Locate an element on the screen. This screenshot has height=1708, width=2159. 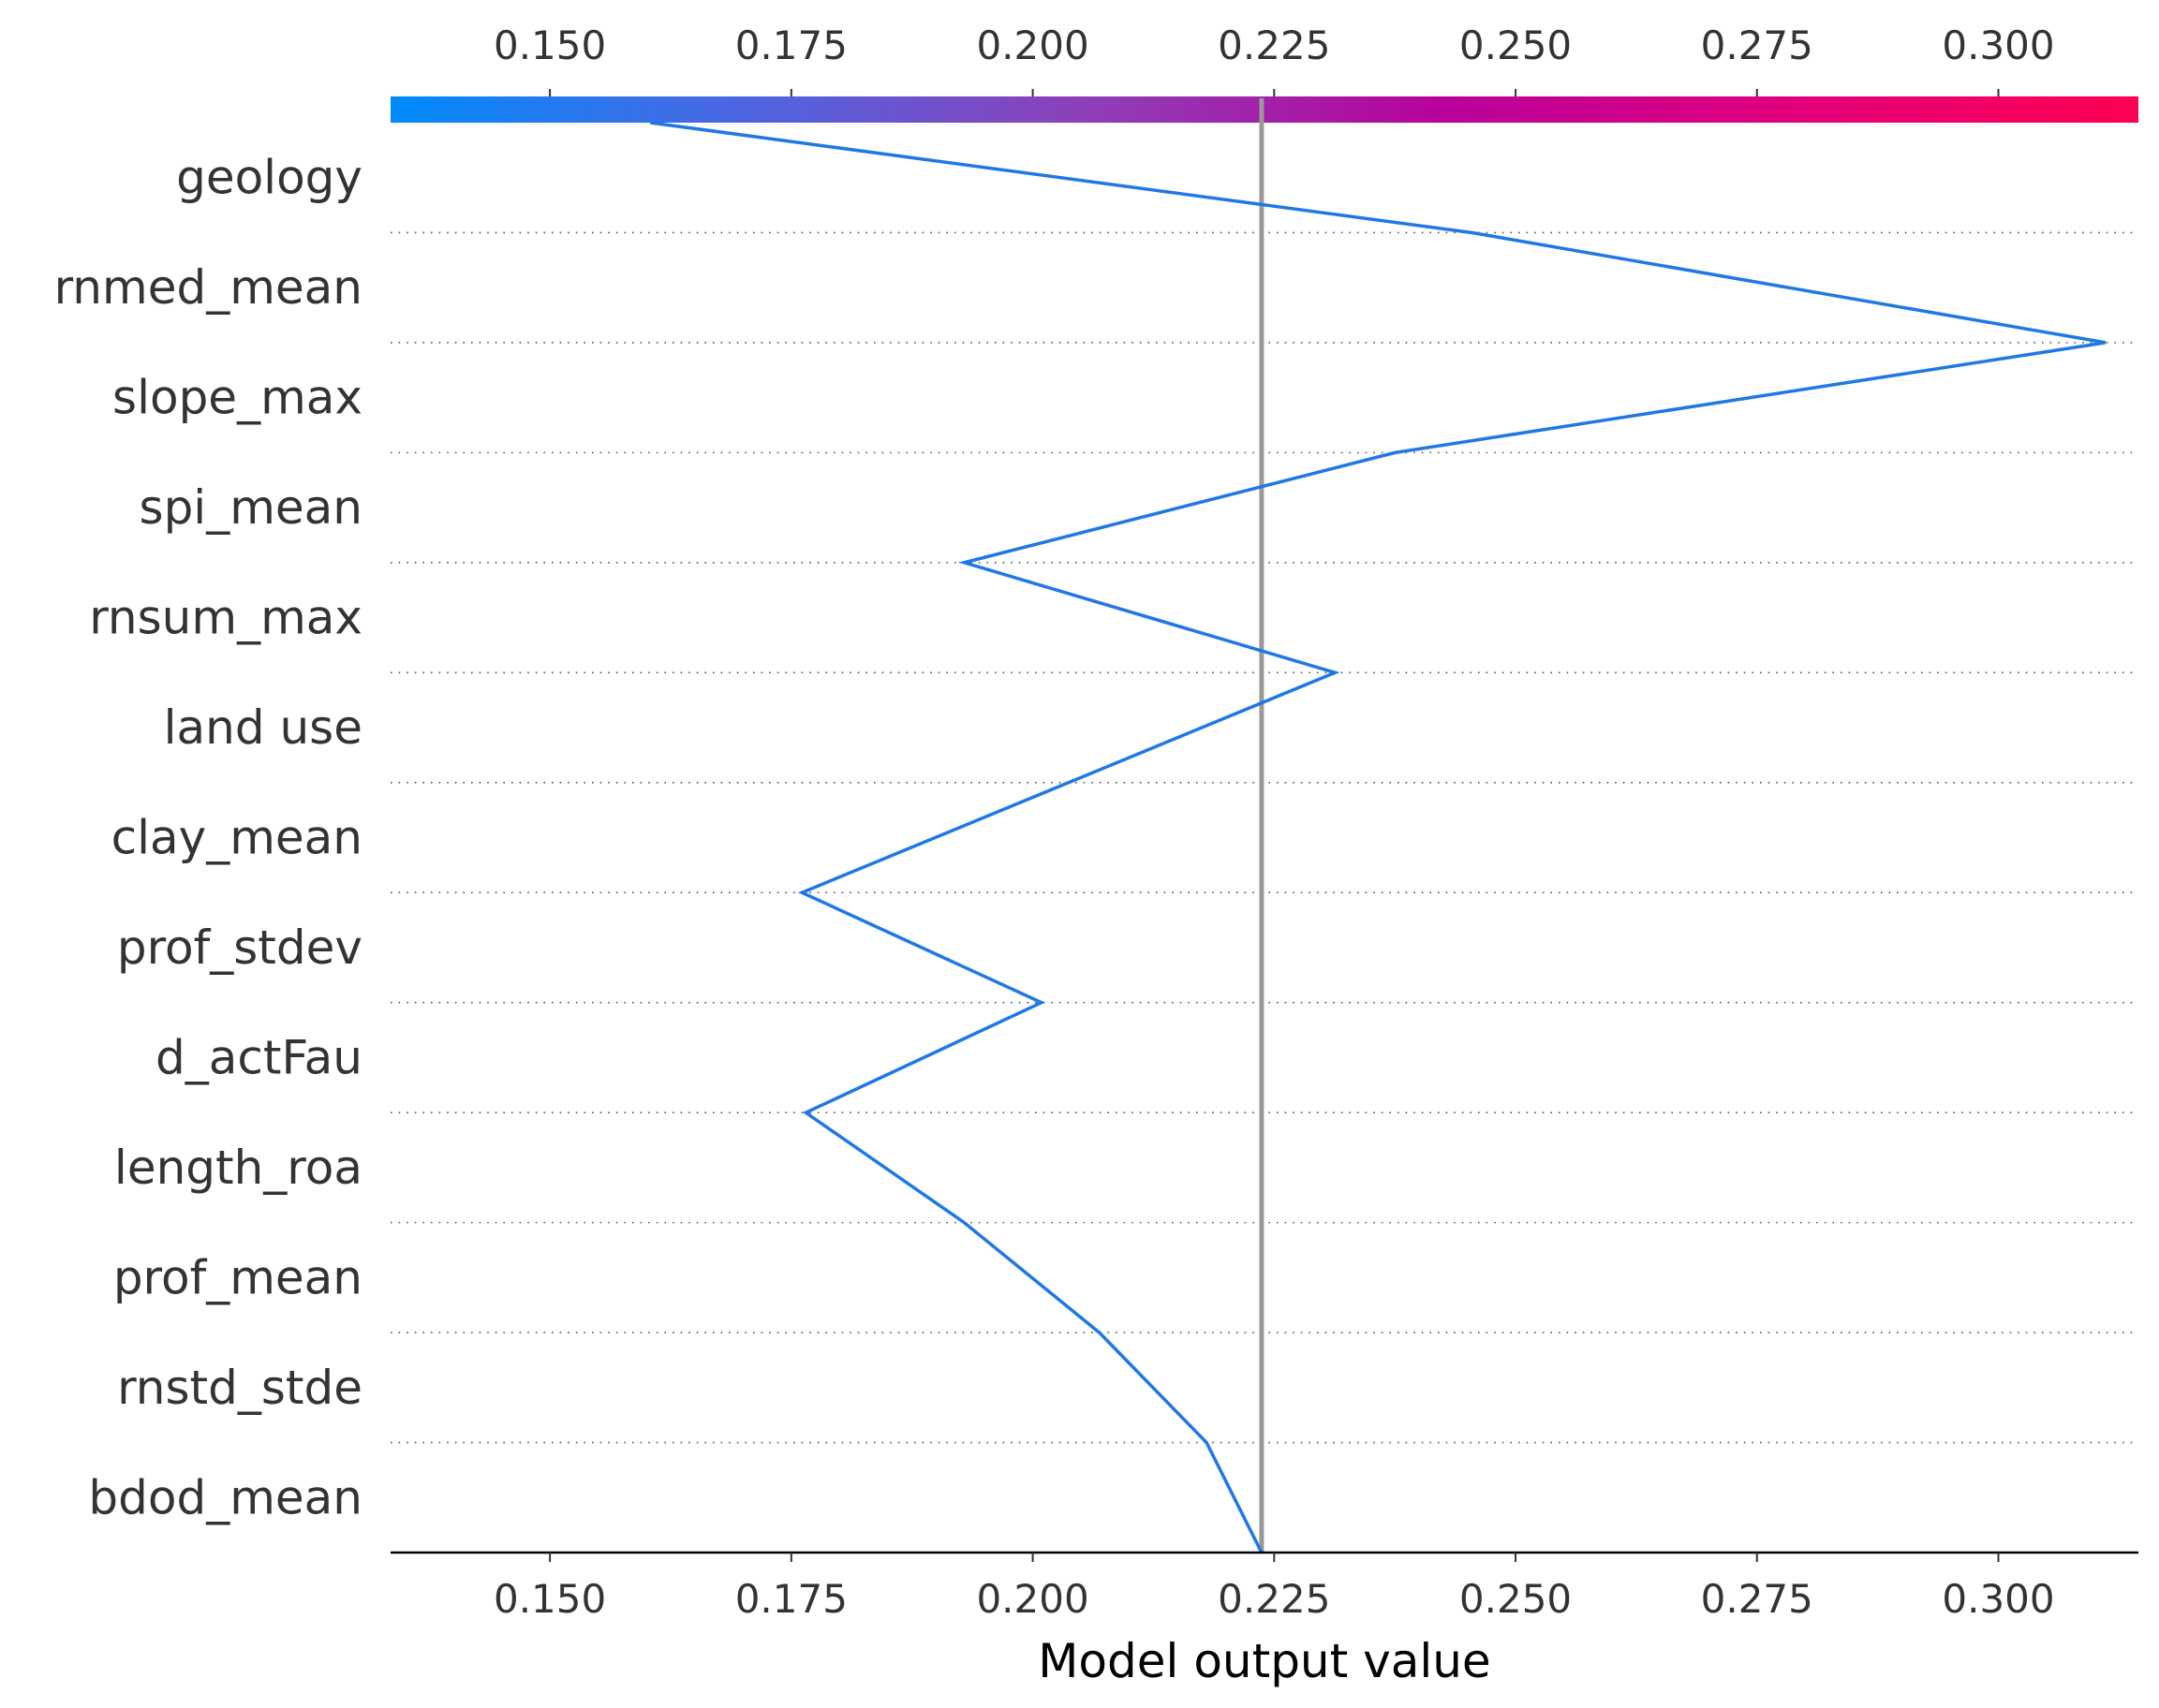
color-bar is located at coordinates (1264, 109).